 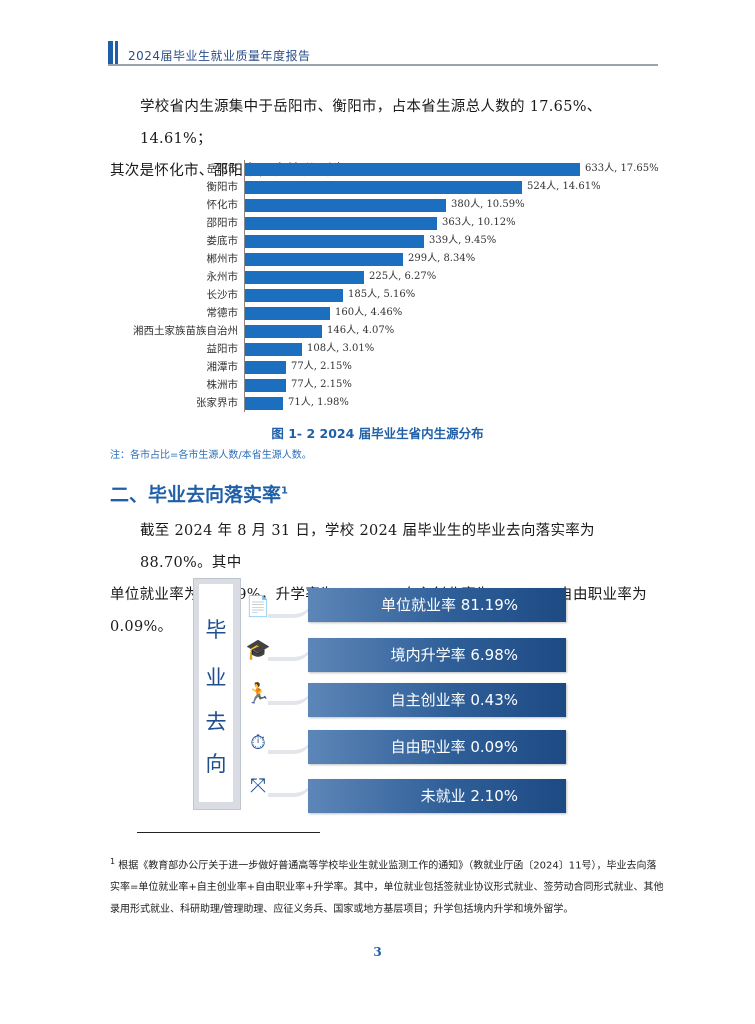 I want to click on entrepreneurship-rate-pill: 自主创业率 0.43%, so click(x=437, y=700).